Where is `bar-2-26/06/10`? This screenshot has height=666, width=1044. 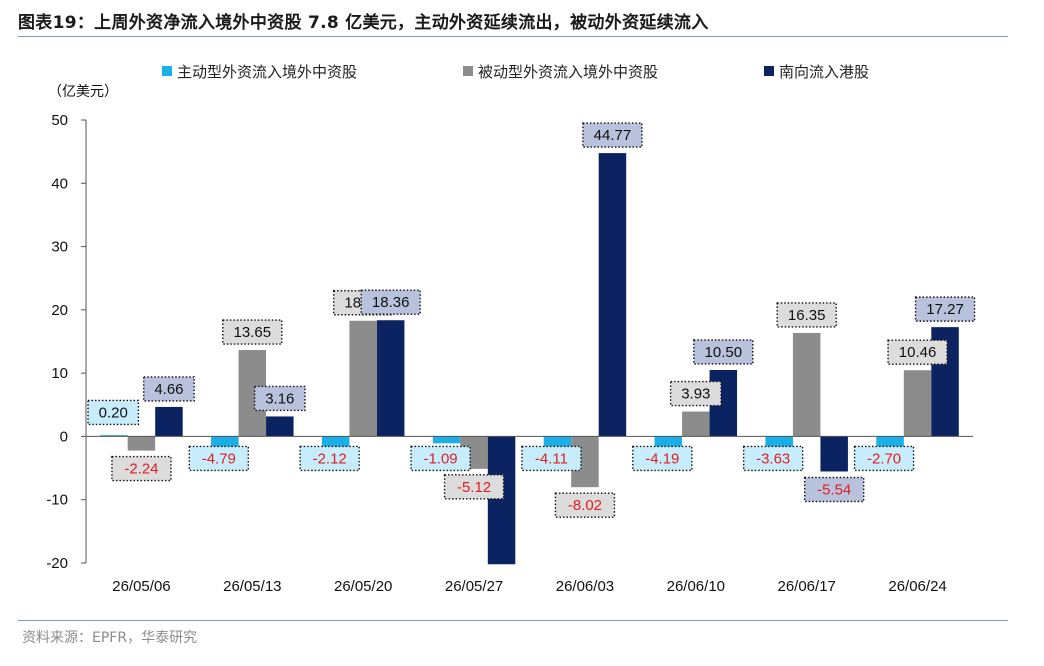 bar-2-26/06/10 is located at coordinates (696, 424).